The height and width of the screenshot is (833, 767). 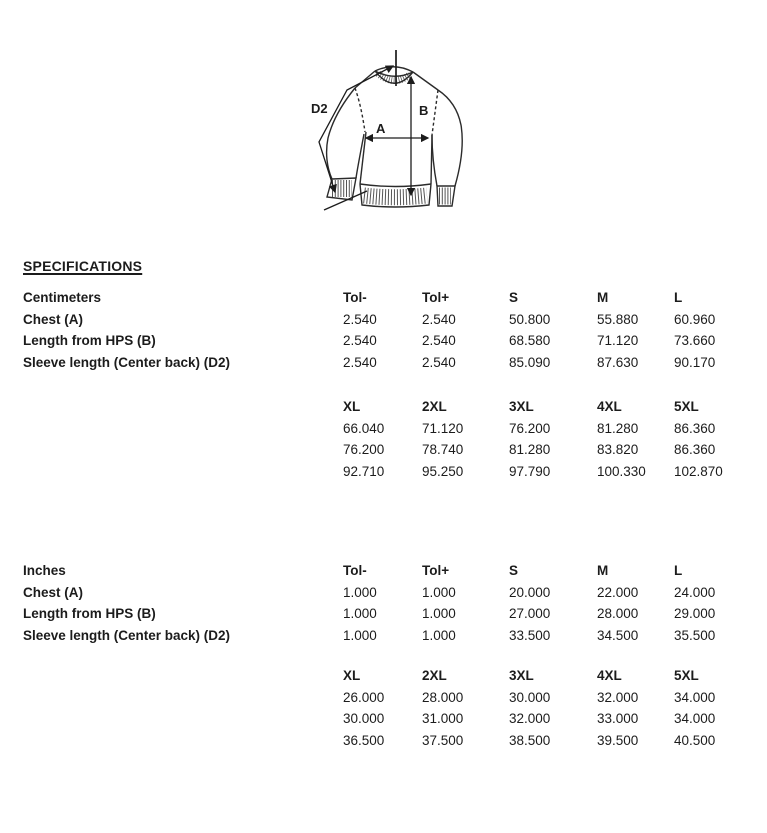 What do you see at coordinates (698, 471) in the screenshot?
I see `value-cell: 102.870` at bounding box center [698, 471].